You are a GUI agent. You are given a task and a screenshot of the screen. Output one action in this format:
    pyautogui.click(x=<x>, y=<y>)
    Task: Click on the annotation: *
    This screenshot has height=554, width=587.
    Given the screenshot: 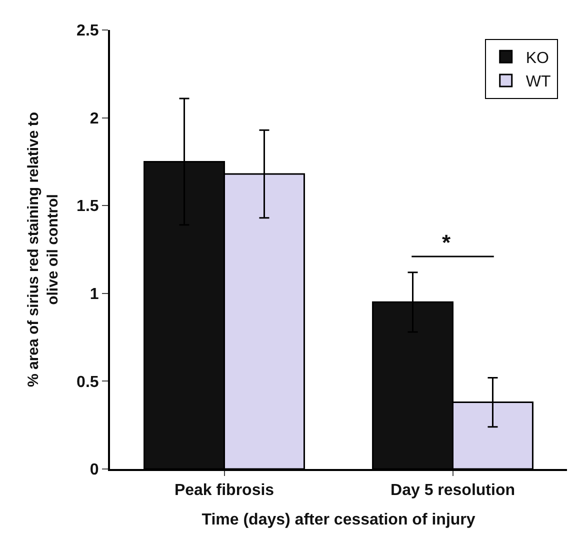 What is the action you would take?
    pyautogui.click(x=446, y=242)
    